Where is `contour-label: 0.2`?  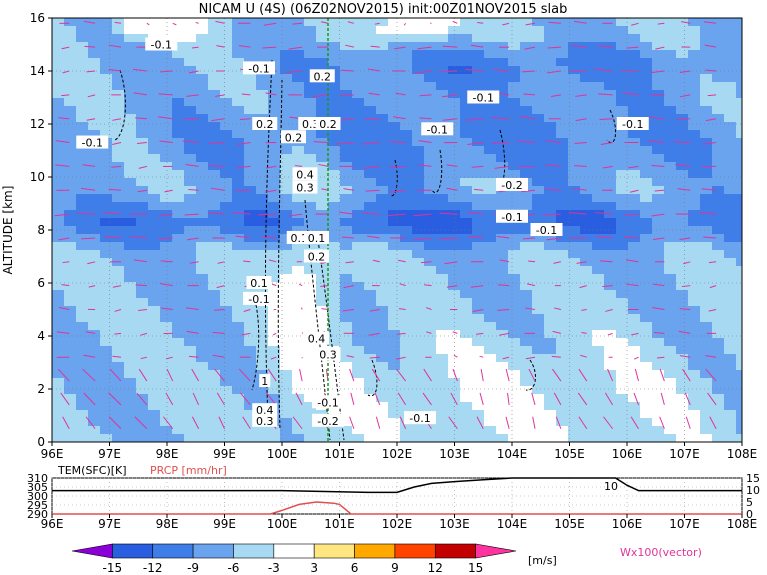 contour-label: 0.2 is located at coordinates (322, 76).